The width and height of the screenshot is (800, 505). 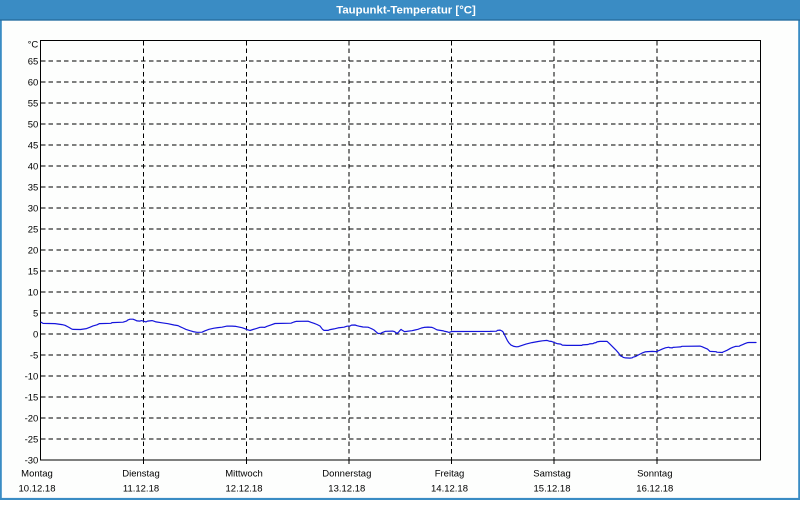 What do you see at coordinates (33, 272) in the screenshot?
I see `svg-text: 15` at bounding box center [33, 272].